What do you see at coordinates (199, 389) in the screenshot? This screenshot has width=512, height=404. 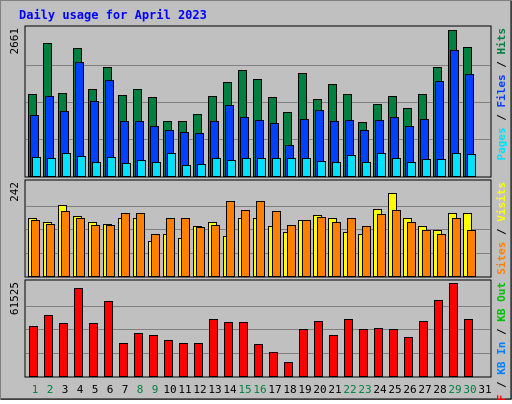 I see `x-tick-label: 12` at bounding box center [199, 389].